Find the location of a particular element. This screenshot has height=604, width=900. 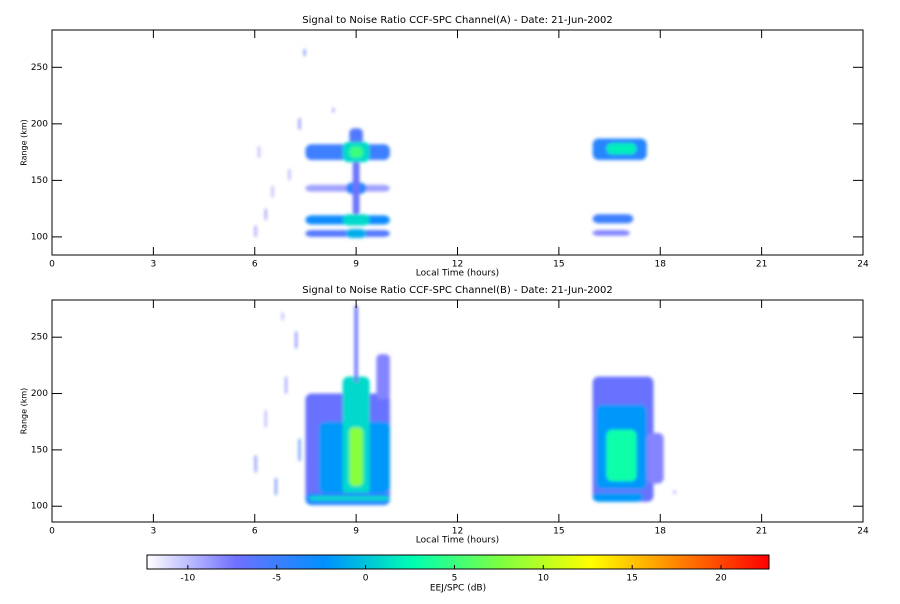

colorbar-tick-label: 20 is located at coordinates (721, 579).